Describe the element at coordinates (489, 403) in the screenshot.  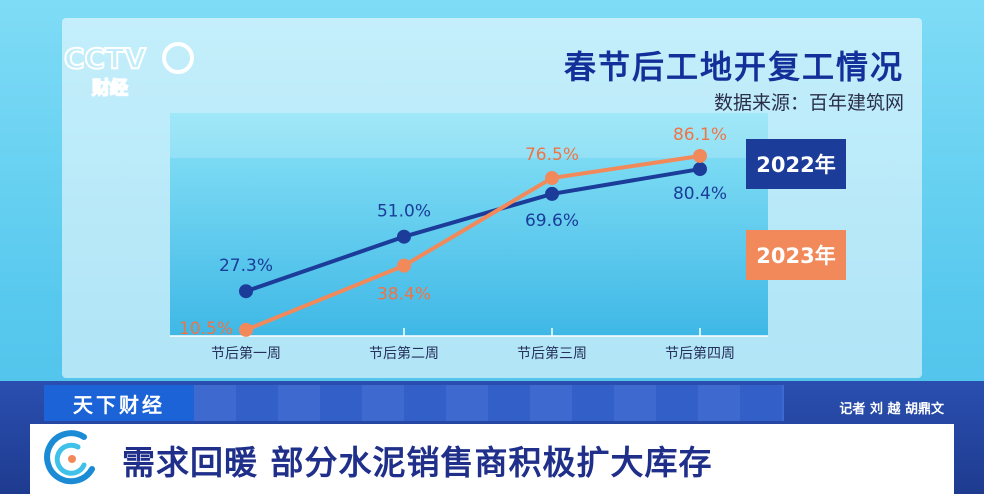
I see `banner-stripes` at that location.